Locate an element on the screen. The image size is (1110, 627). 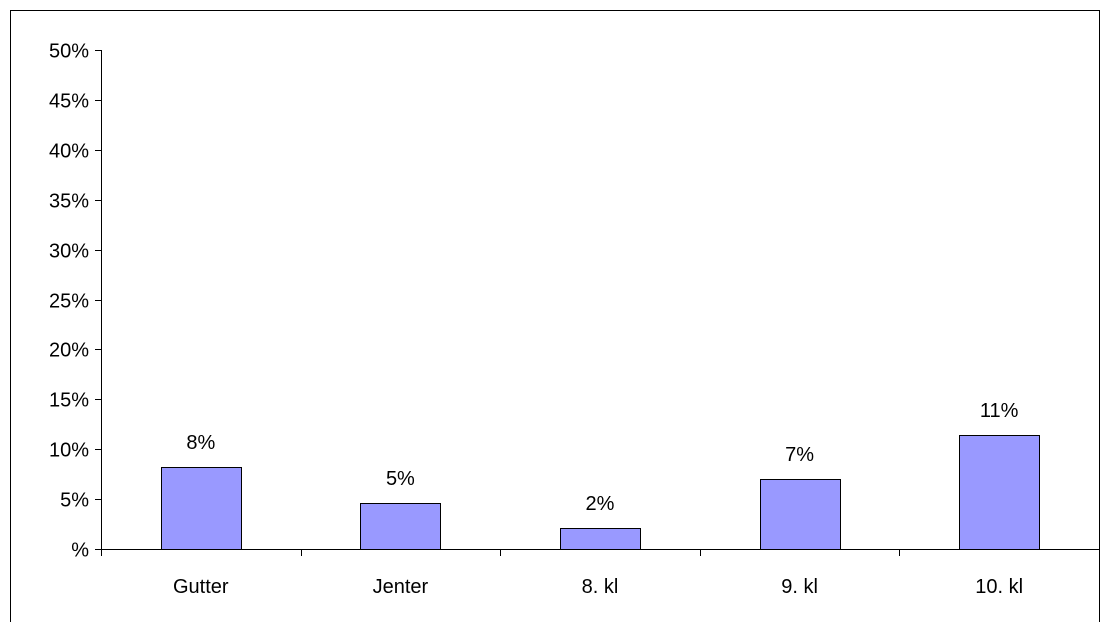
y-tick-label: 25% is located at coordinates (69, 302).